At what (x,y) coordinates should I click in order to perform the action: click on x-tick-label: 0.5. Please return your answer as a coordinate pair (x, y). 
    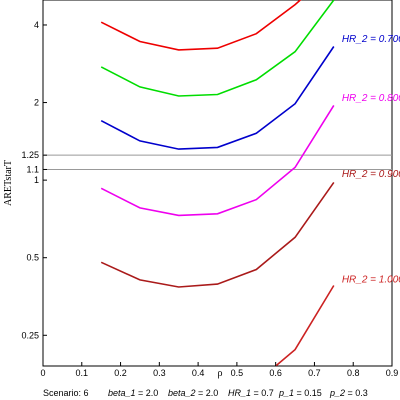
    Looking at the image, I should click on (237, 373).